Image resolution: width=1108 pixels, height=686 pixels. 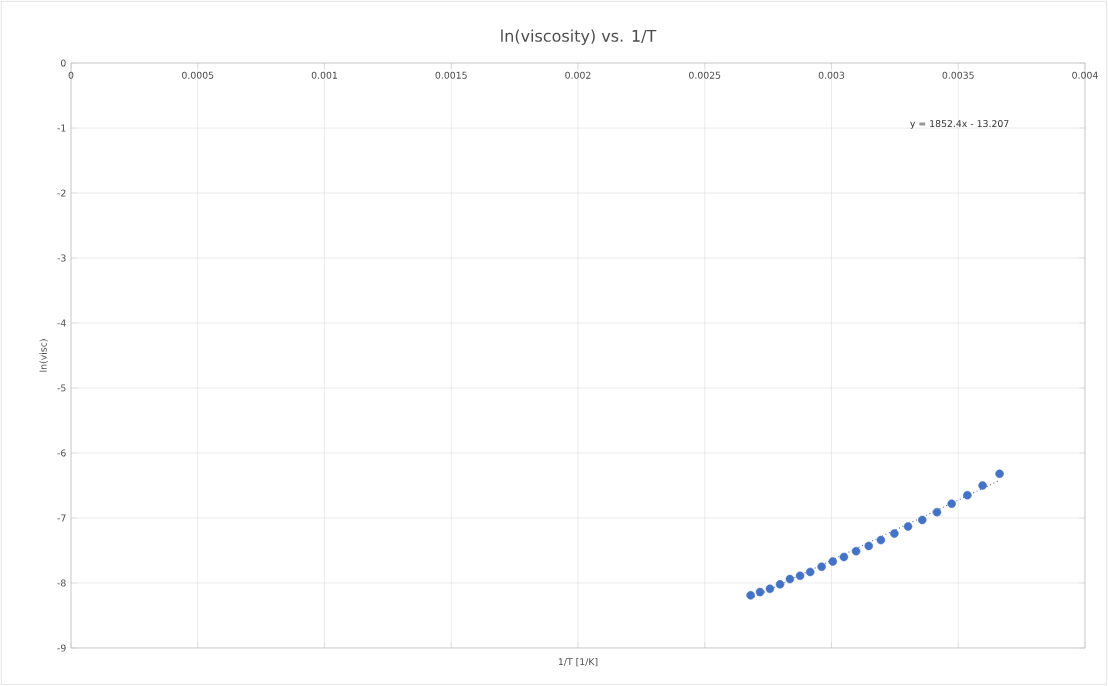 What do you see at coordinates (451, 75) in the screenshot?
I see `x-tick-label: 0.0015` at bounding box center [451, 75].